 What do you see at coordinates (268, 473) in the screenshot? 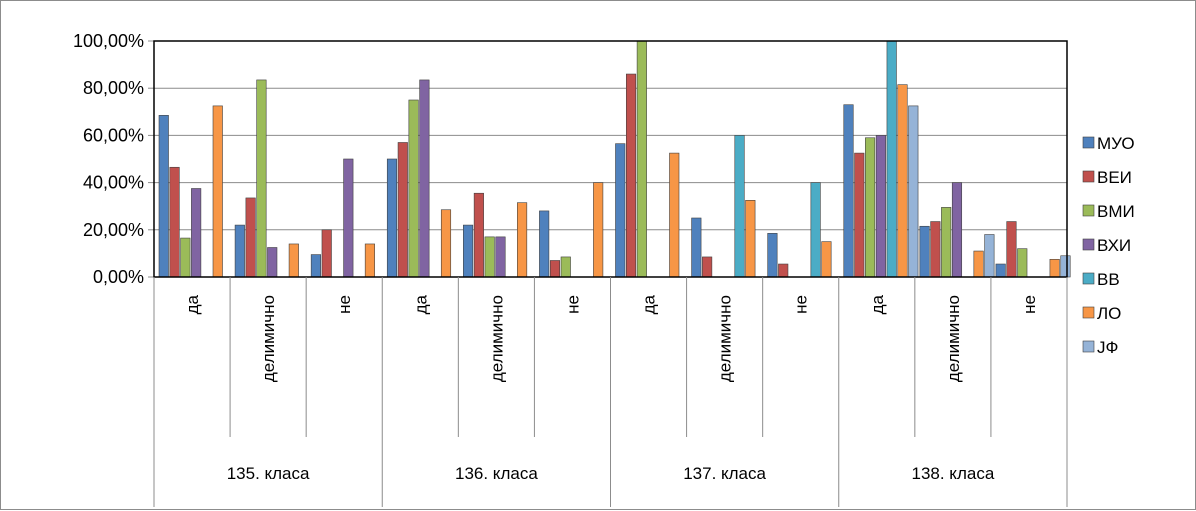
I see `group-label: 135. класа` at bounding box center [268, 473].